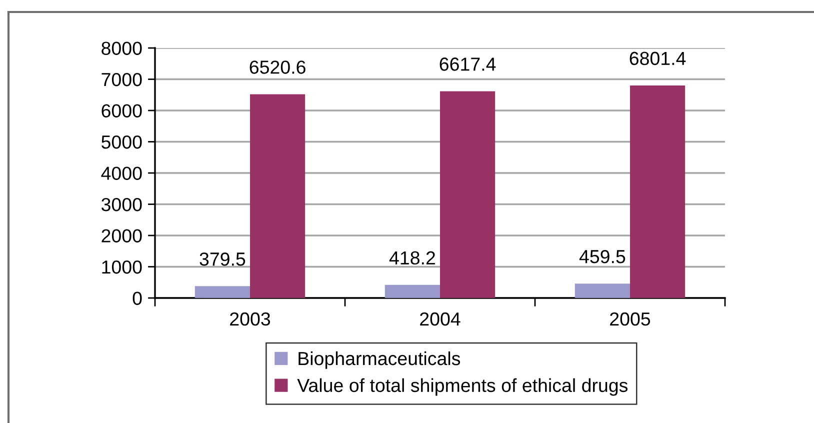 This screenshot has height=423, width=814. Describe the element at coordinates (122, 267) in the screenshot. I see `y-tick-label: 1000` at that location.